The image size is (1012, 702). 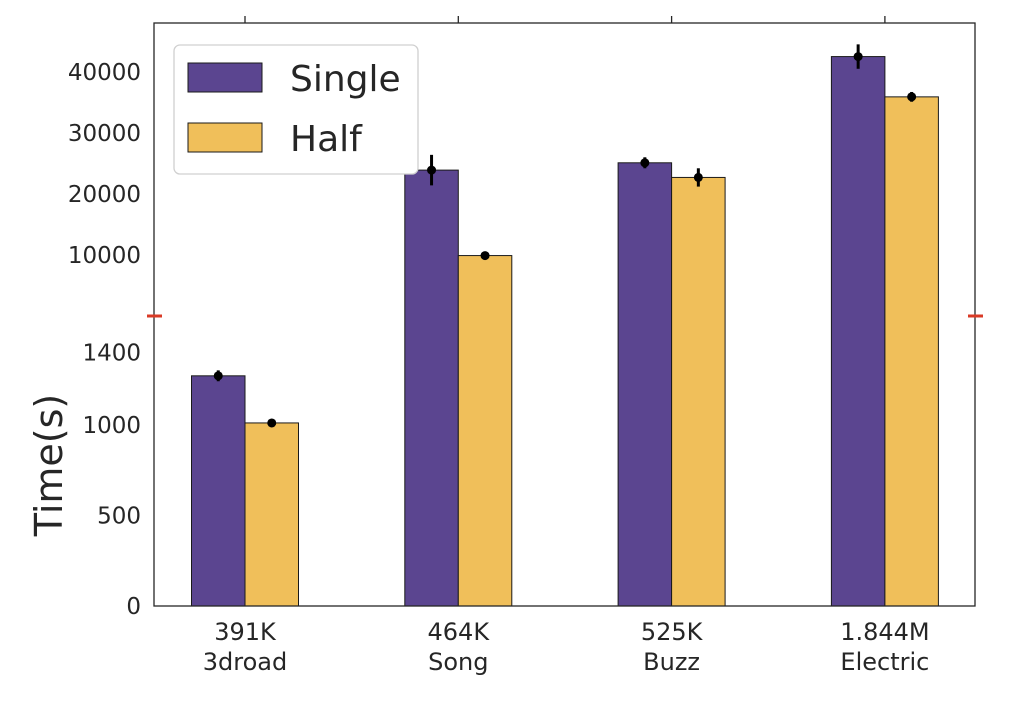 I want to click on y-tick-label-40000: 40000, so click(x=104, y=73).